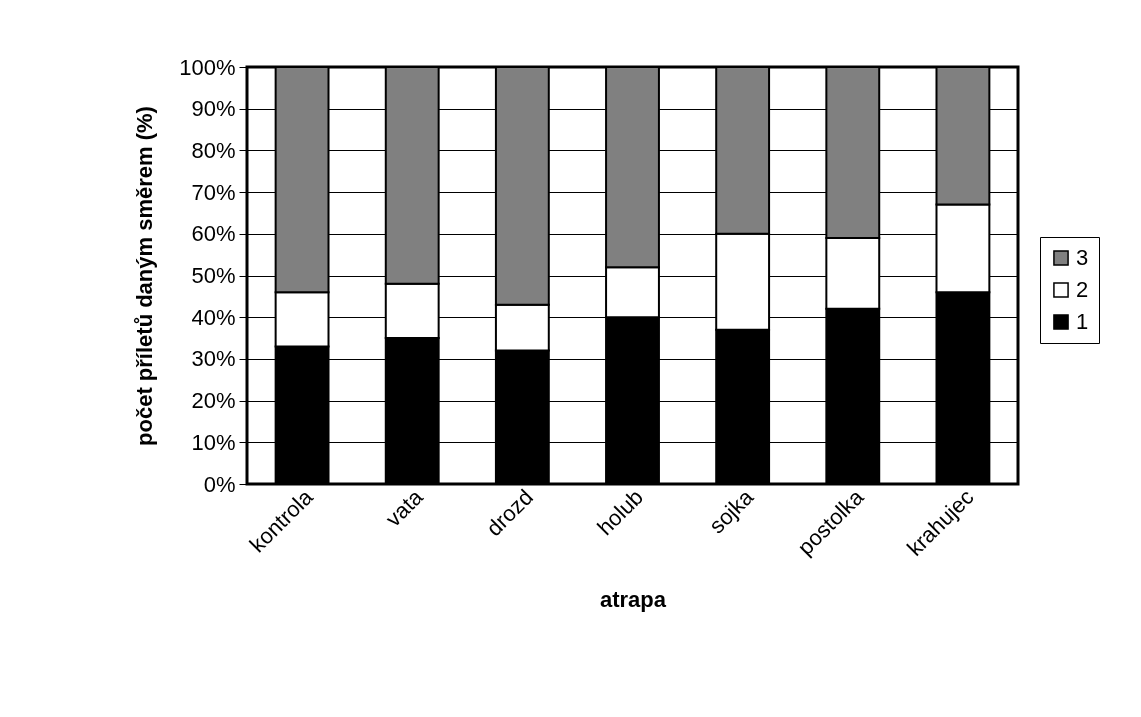 The image size is (1141, 717). Describe the element at coordinates (213, 401) in the screenshot. I see `y-tick-label: 20%` at that location.